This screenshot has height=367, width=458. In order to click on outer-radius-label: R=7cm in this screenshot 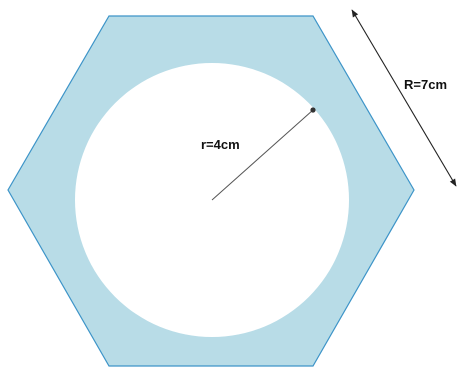, I will do `click(425, 84)`.